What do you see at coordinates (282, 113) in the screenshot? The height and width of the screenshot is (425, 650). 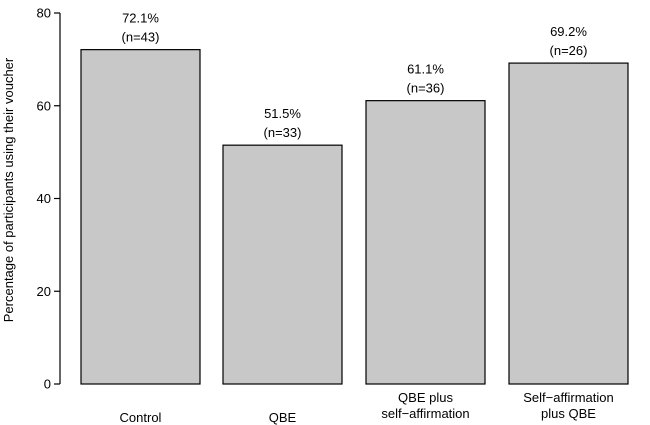 I see `data-label-2-line-1: 51.5%` at bounding box center [282, 113].